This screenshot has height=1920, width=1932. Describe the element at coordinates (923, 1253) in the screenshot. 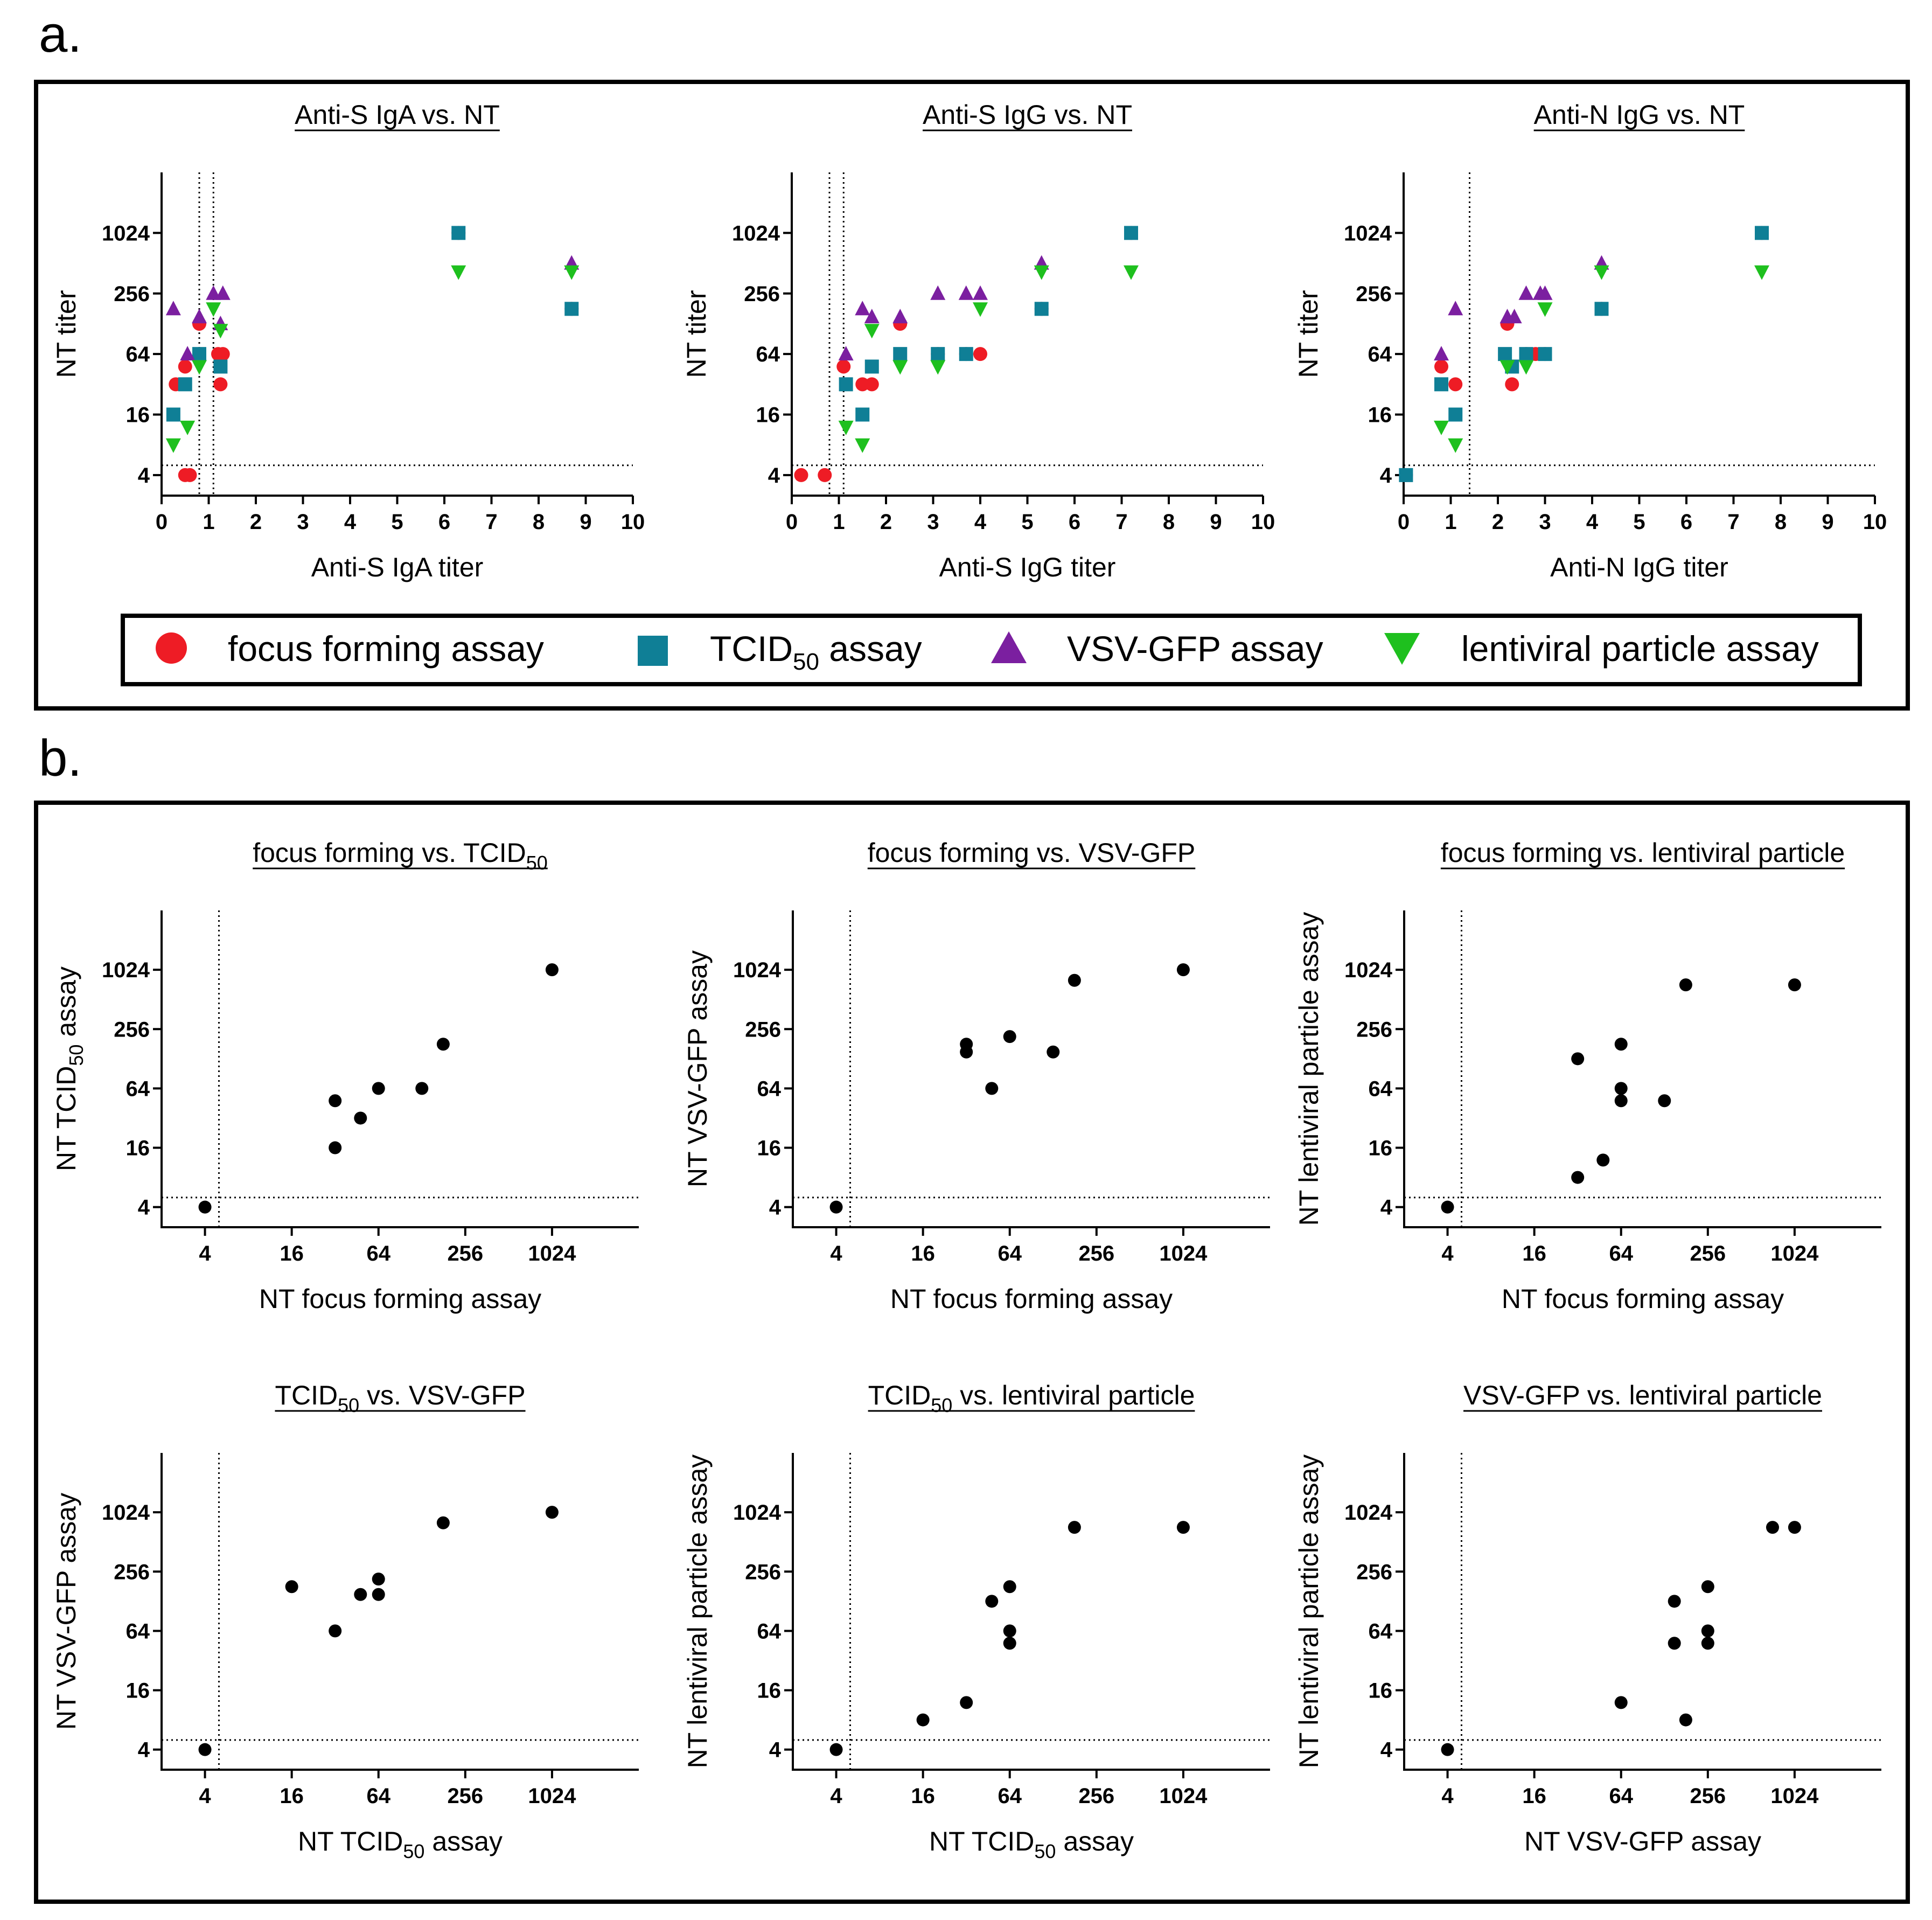

I see `x-tick-label: 16` at that location.